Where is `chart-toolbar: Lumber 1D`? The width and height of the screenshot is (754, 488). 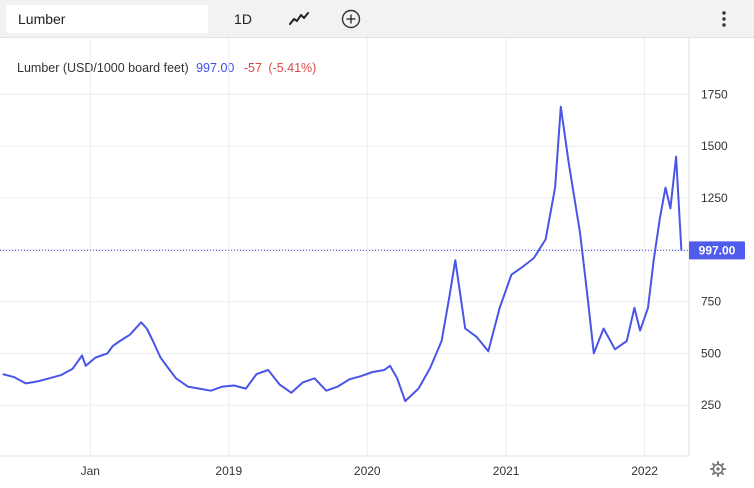
chart-toolbar: Lumber 1D is located at coordinates (377, 19).